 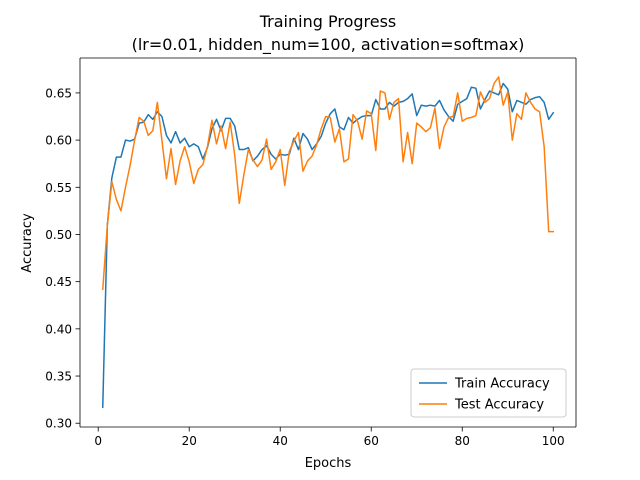 I want to click on x-tick-label: 0, so click(x=98, y=441).